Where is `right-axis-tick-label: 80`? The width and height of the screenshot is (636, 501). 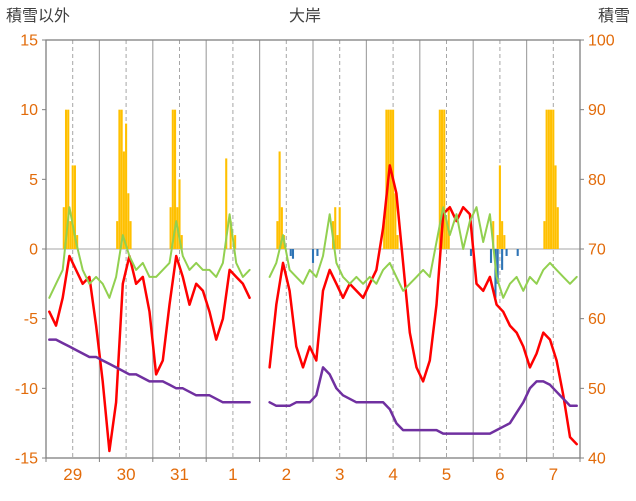 right-axis-tick-label: 80 is located at coordinates (597, 180).